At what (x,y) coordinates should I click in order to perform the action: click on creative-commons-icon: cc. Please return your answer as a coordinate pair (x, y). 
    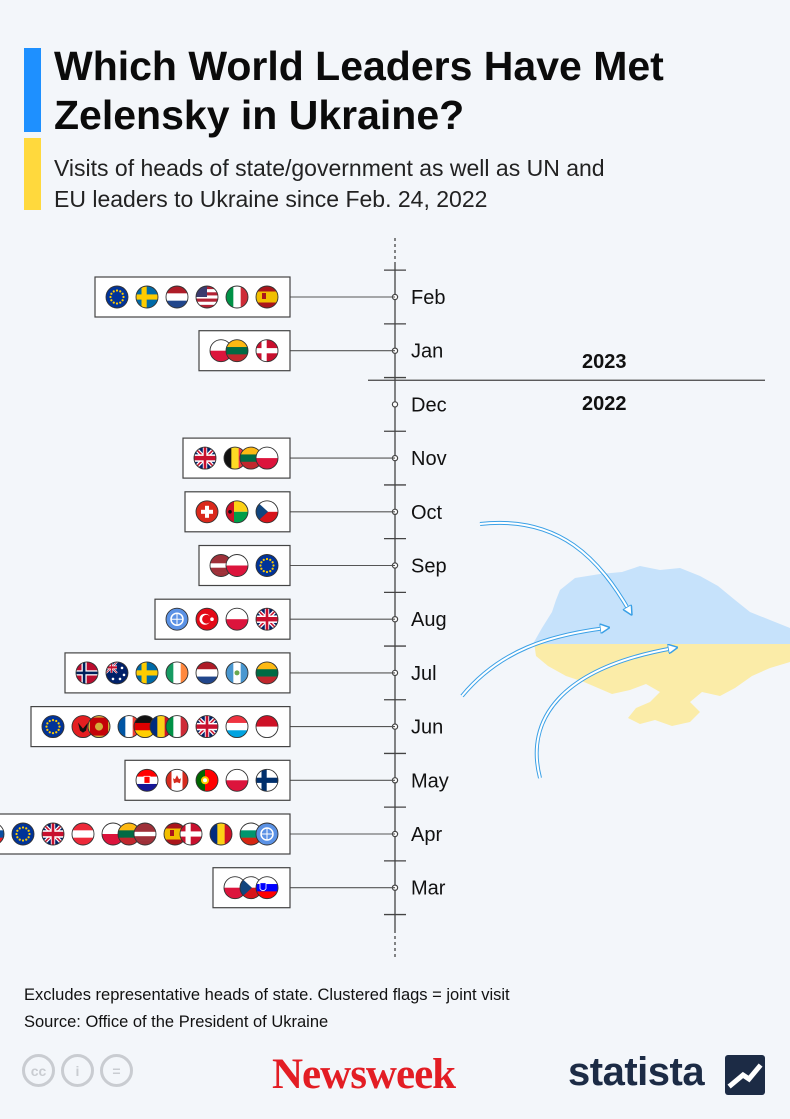
    Looking at the image, I should click on (38, 1070).